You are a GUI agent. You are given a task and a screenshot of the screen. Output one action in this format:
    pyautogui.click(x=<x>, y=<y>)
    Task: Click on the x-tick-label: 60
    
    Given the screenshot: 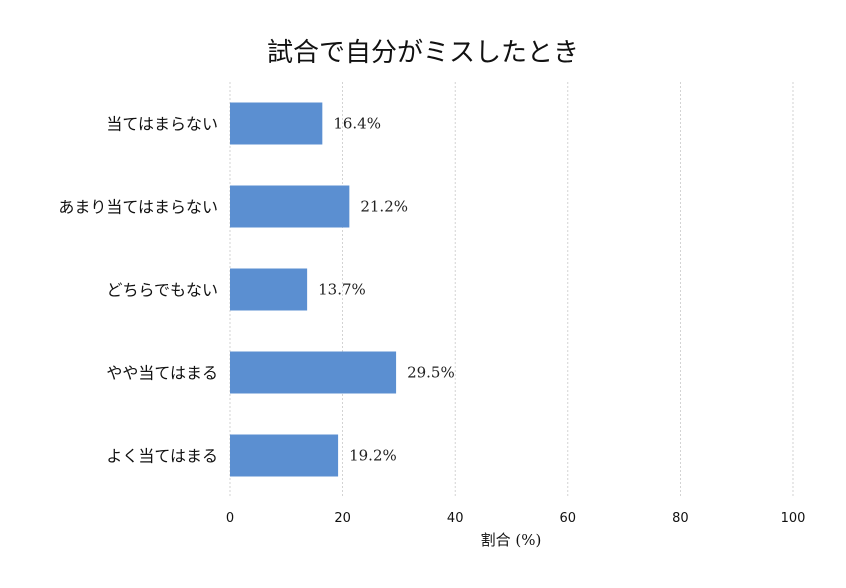 What is the action you would take?
    pyautogui.click(x=568, y=518)
    